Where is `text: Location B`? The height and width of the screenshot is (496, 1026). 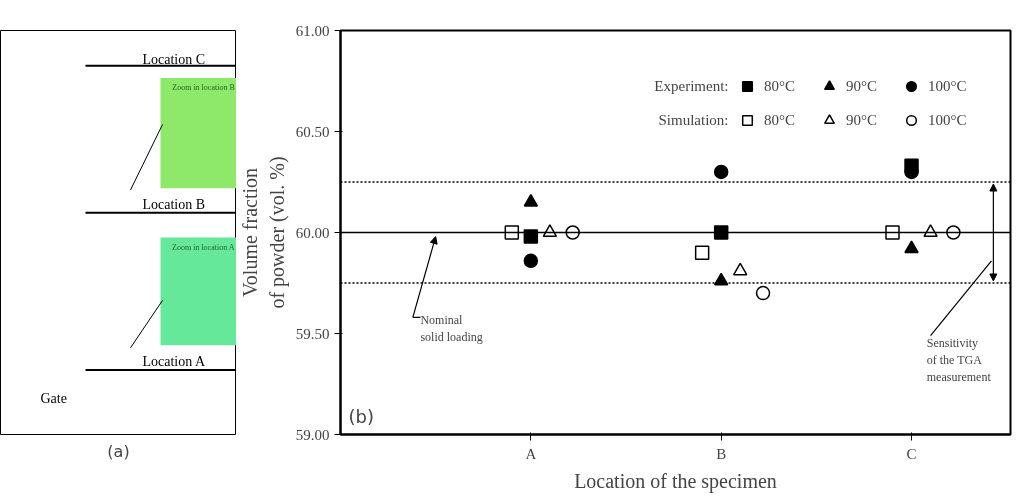
text: Location B is located at coordinates (174, 205).